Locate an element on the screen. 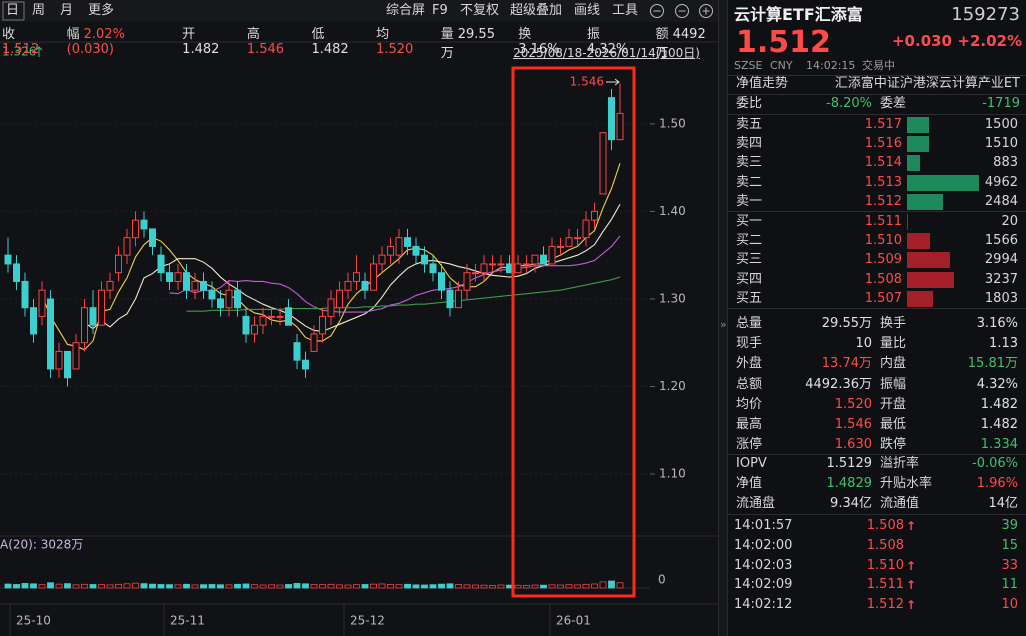 The height and width of the screenshot is (636, 1026). trade-time: 14:02:12 is located at coordinates (763, 605).